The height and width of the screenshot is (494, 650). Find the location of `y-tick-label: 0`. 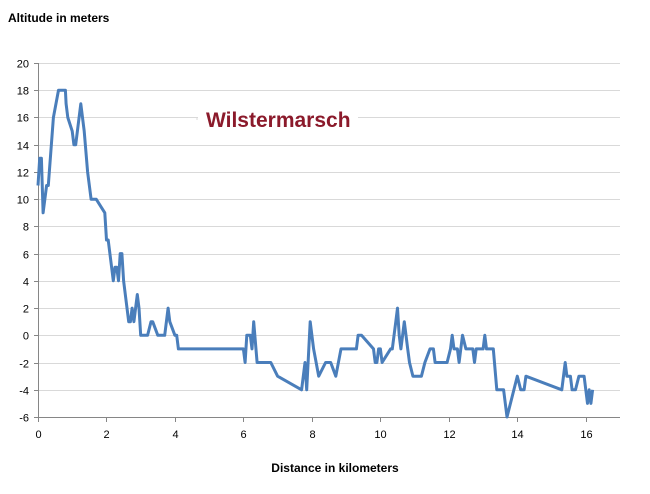

y-tick-label: 0 is located at coordinates (26, 337).